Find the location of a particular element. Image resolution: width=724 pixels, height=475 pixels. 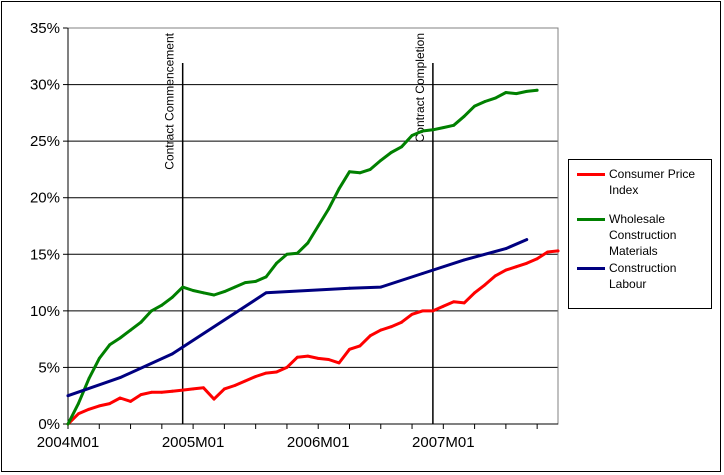

legend-swatch-wholesale-materials is located at coordinates (591, 219).